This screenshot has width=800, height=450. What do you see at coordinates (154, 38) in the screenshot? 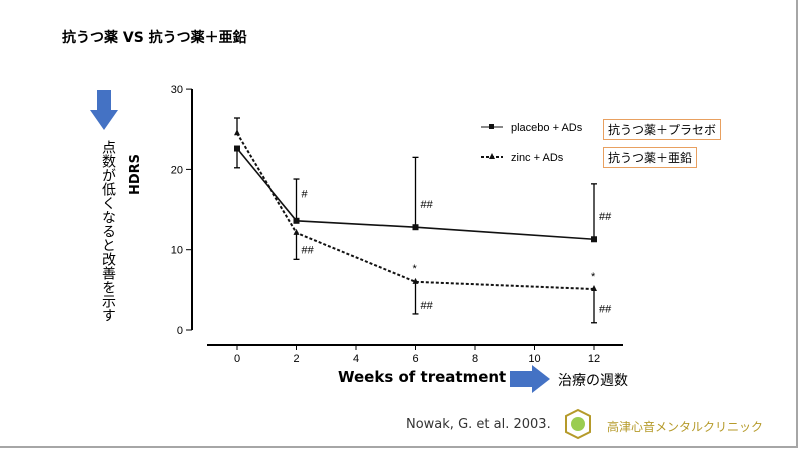
I see `slide-title: 抗うつ薬 VS 抗うつ薬＋亜鉛` at bounding box center [154, 38].